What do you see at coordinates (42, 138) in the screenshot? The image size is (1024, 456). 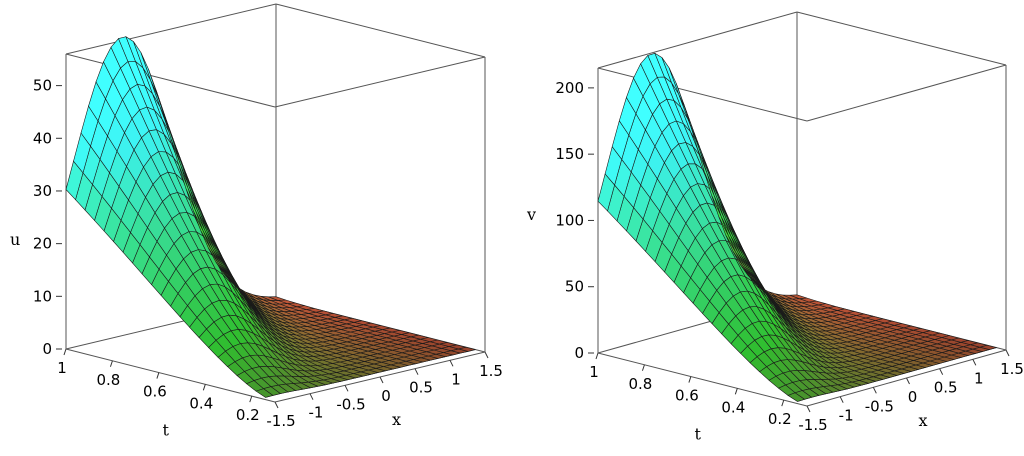 I see `z-tick-label: 40` at bounding box center [42, 138].